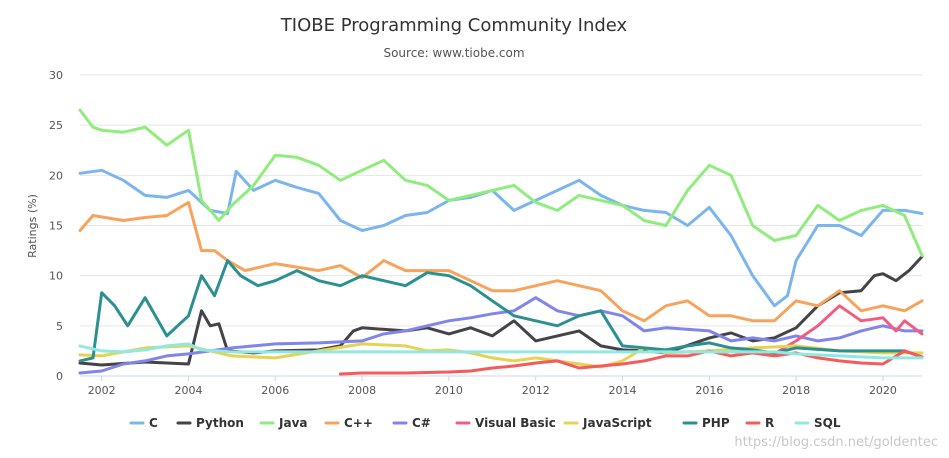 The image size is (949, 458). Describe the element at coordinates (358, 423) in the screenshot. I see `legend-label: C++` at that location.